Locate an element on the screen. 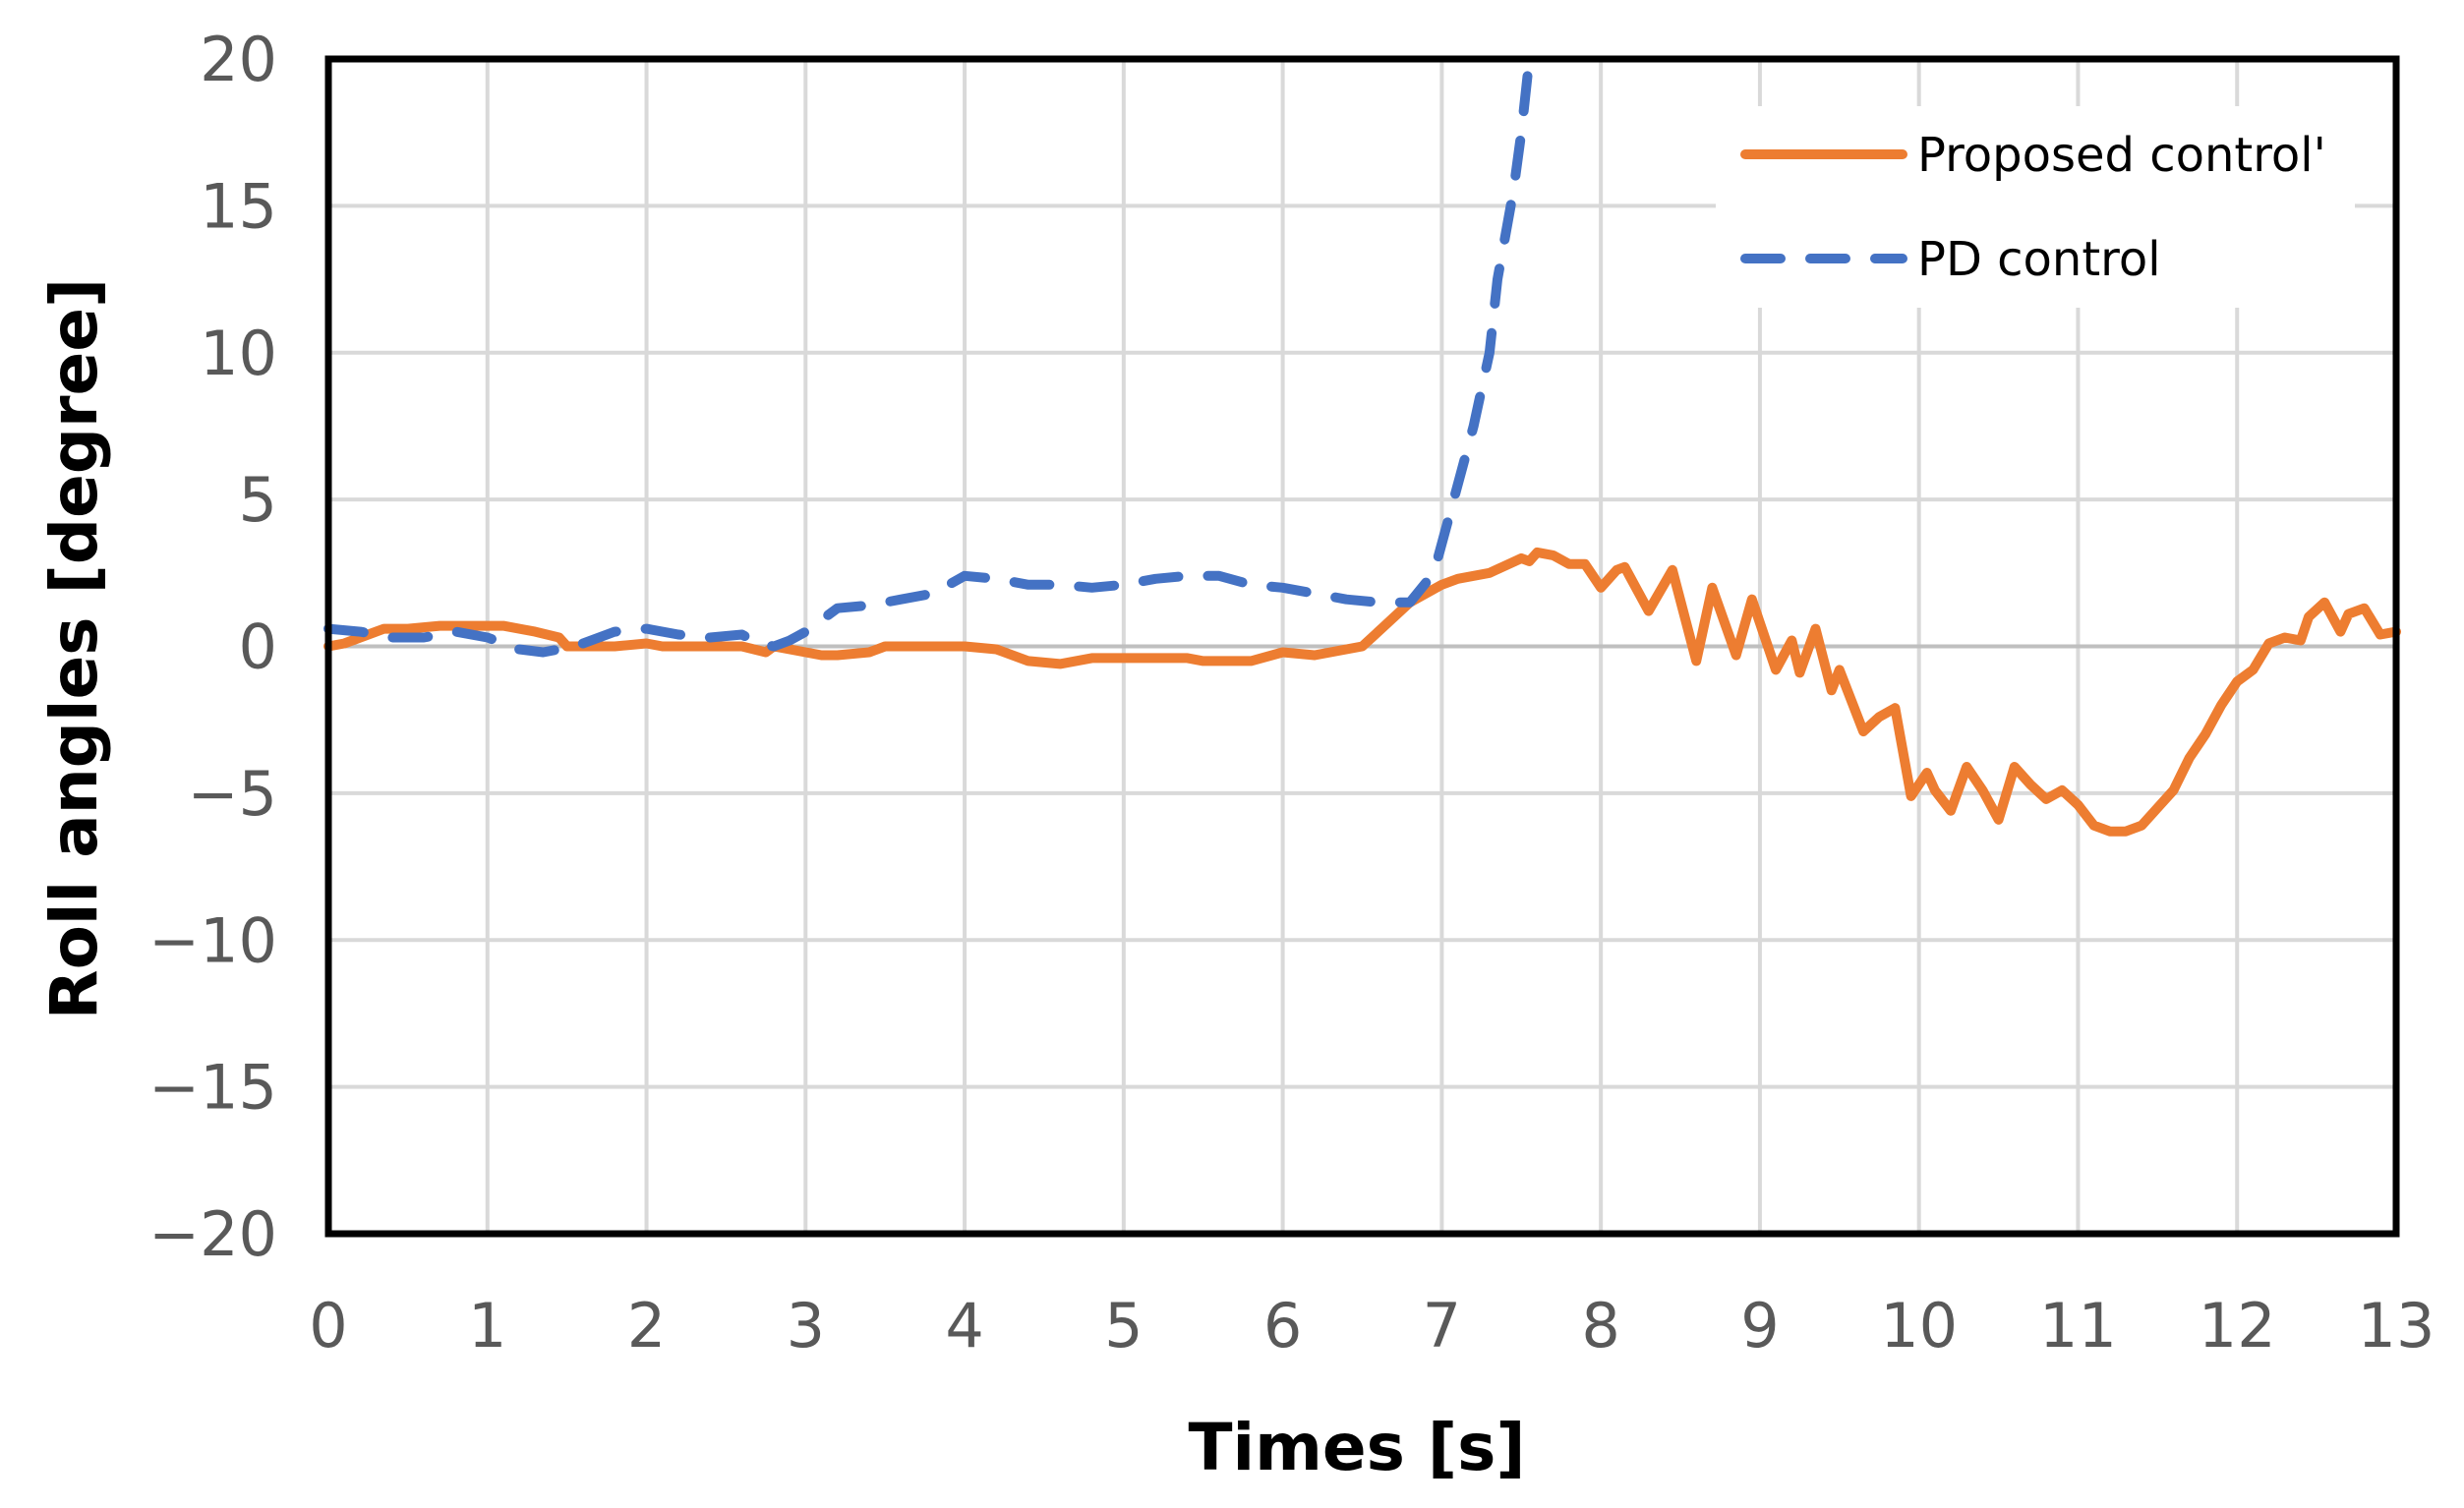 The image size is (2464, 1508). x-tick-label: 1 is located at coordinates (487, 1326).